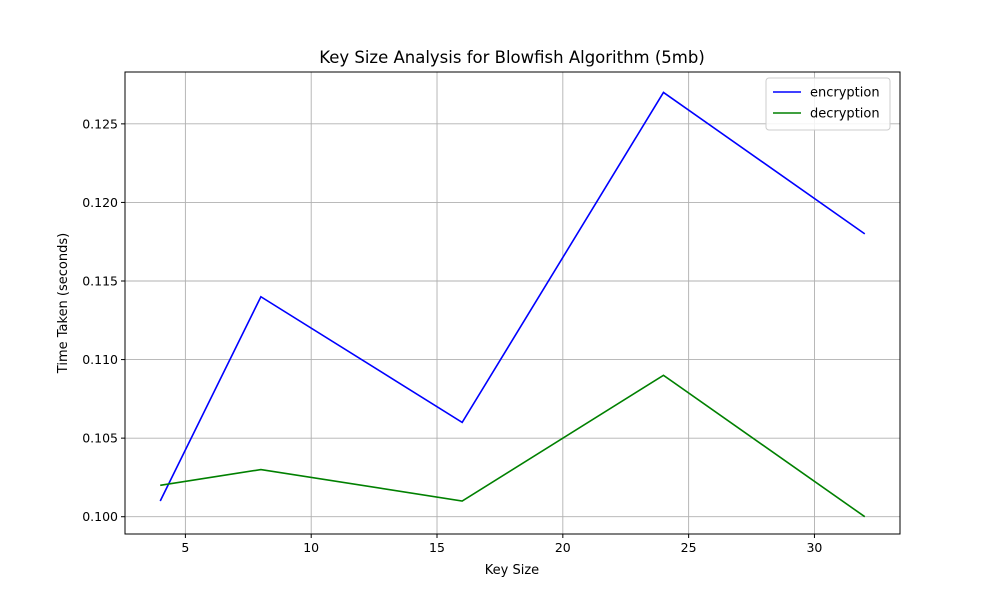 Image resolution: width=1000 pixels, height=600 pixels. What do you see at coordinates (100, 281) in the screenshot?
I see `y-tick-label: 0.115` at bounding box center [100, 281].